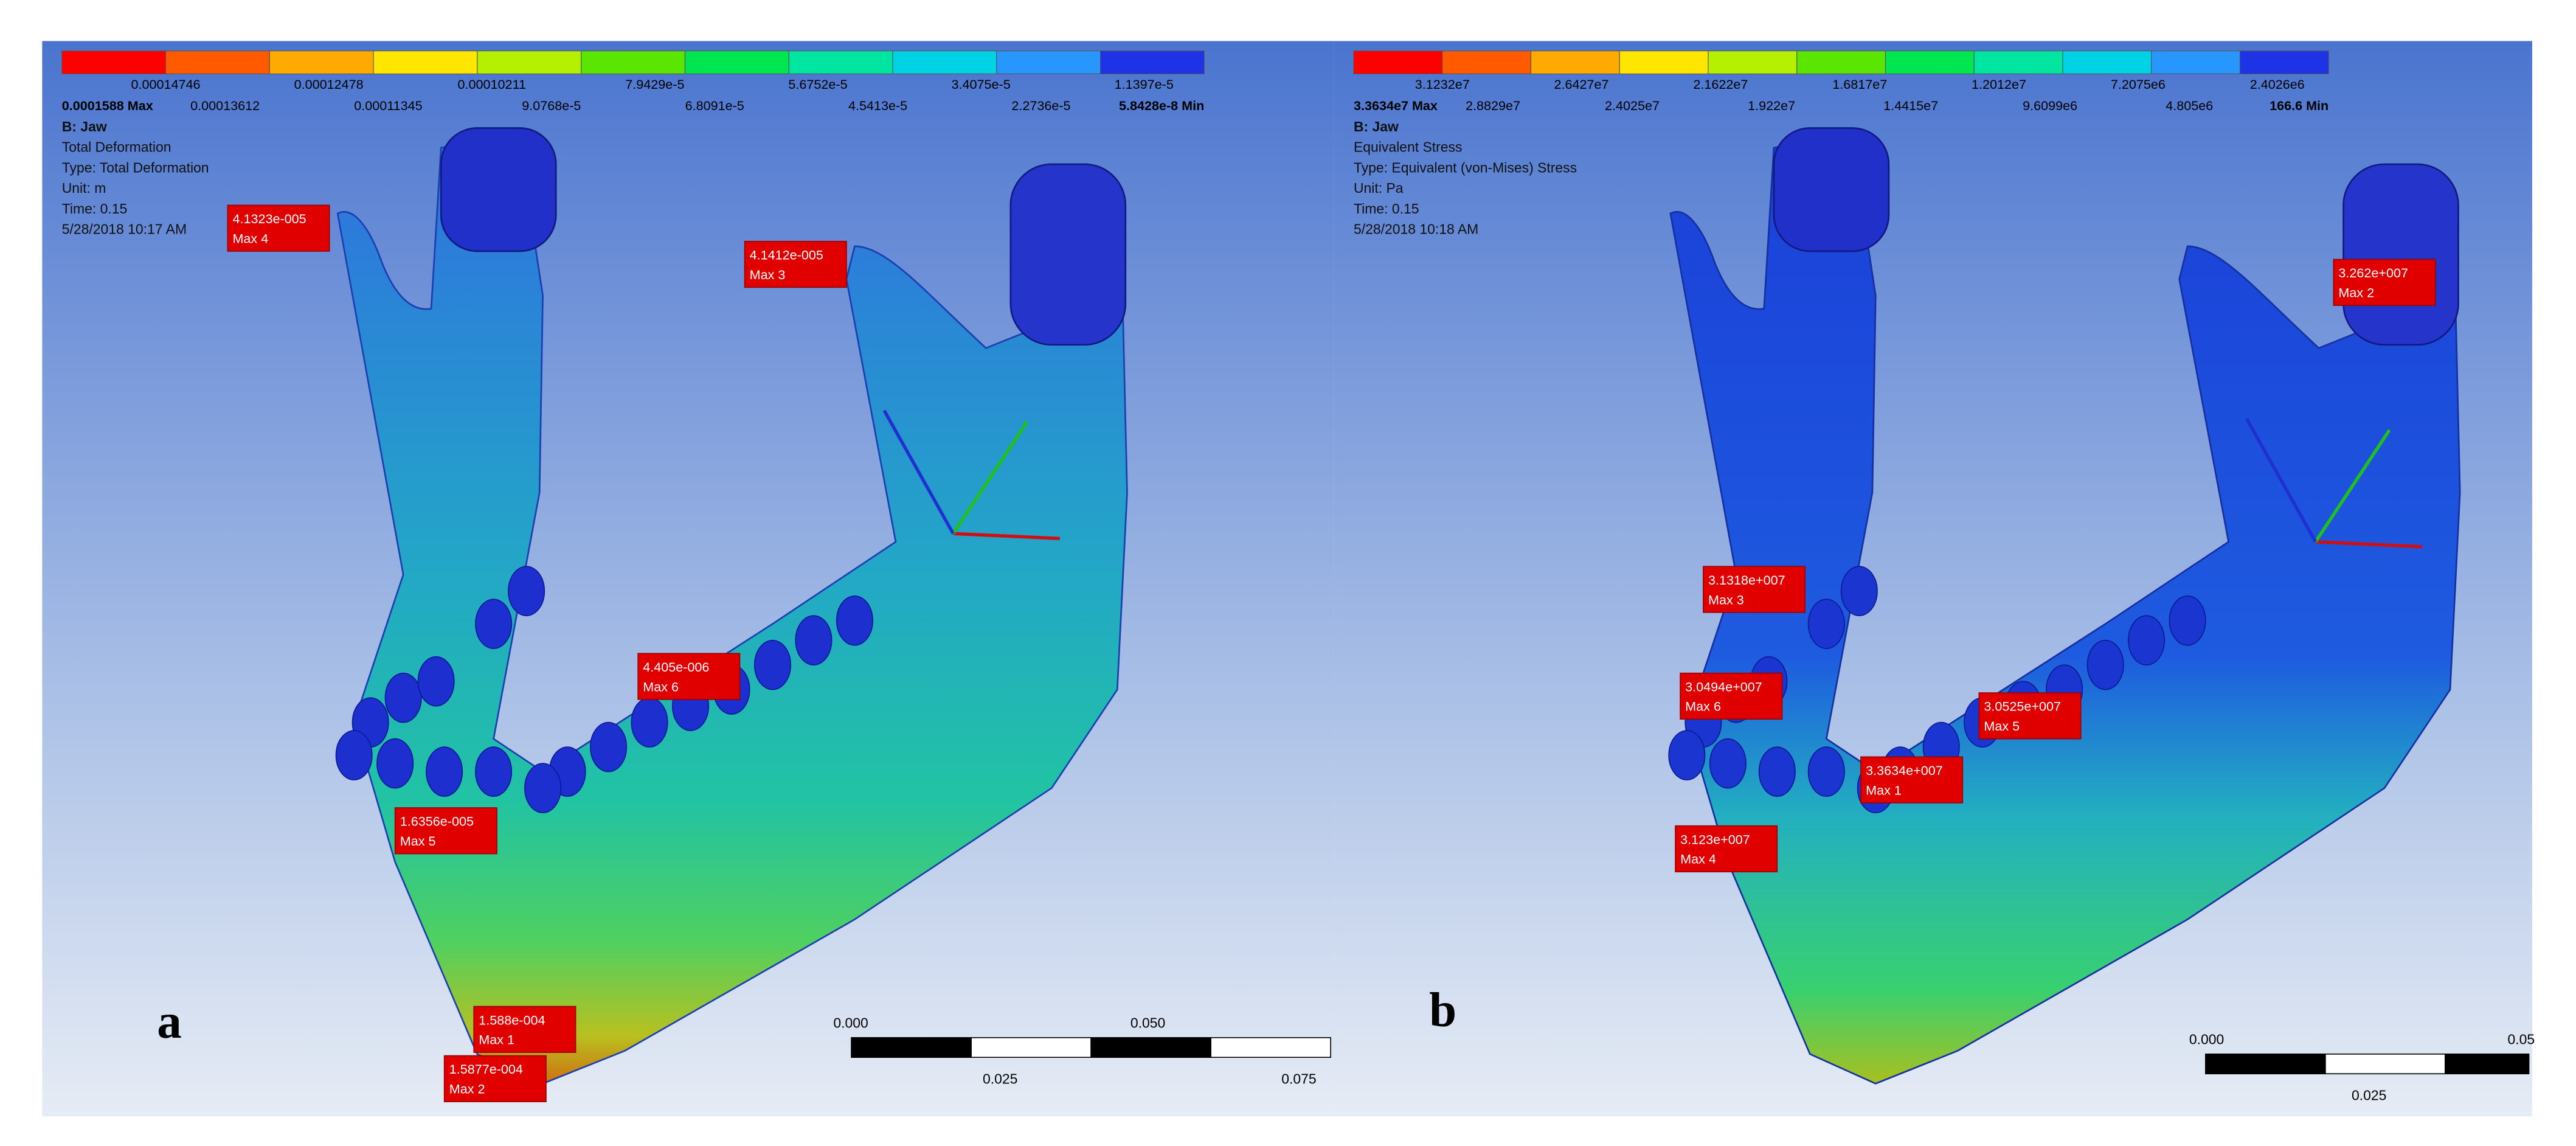 This screenshot has width=2576, height=1146. Describe the element at coordinates (250, 238) in the screenshot. I see `probe-name: Max 4` at that location.